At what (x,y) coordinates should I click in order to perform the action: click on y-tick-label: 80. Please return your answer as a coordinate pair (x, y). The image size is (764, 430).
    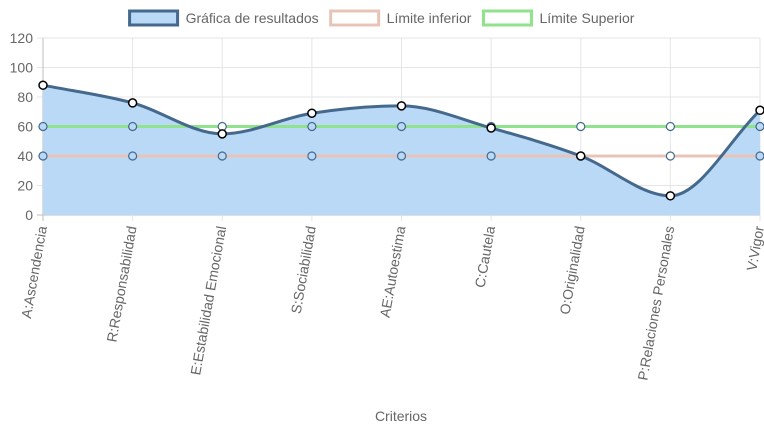
    Looking at the image, I should click on (25, 97).